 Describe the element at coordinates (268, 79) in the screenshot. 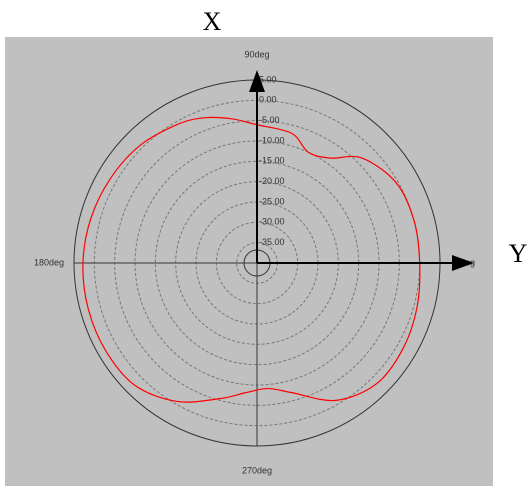

I see `r-tick-label: 5.00` at that location.